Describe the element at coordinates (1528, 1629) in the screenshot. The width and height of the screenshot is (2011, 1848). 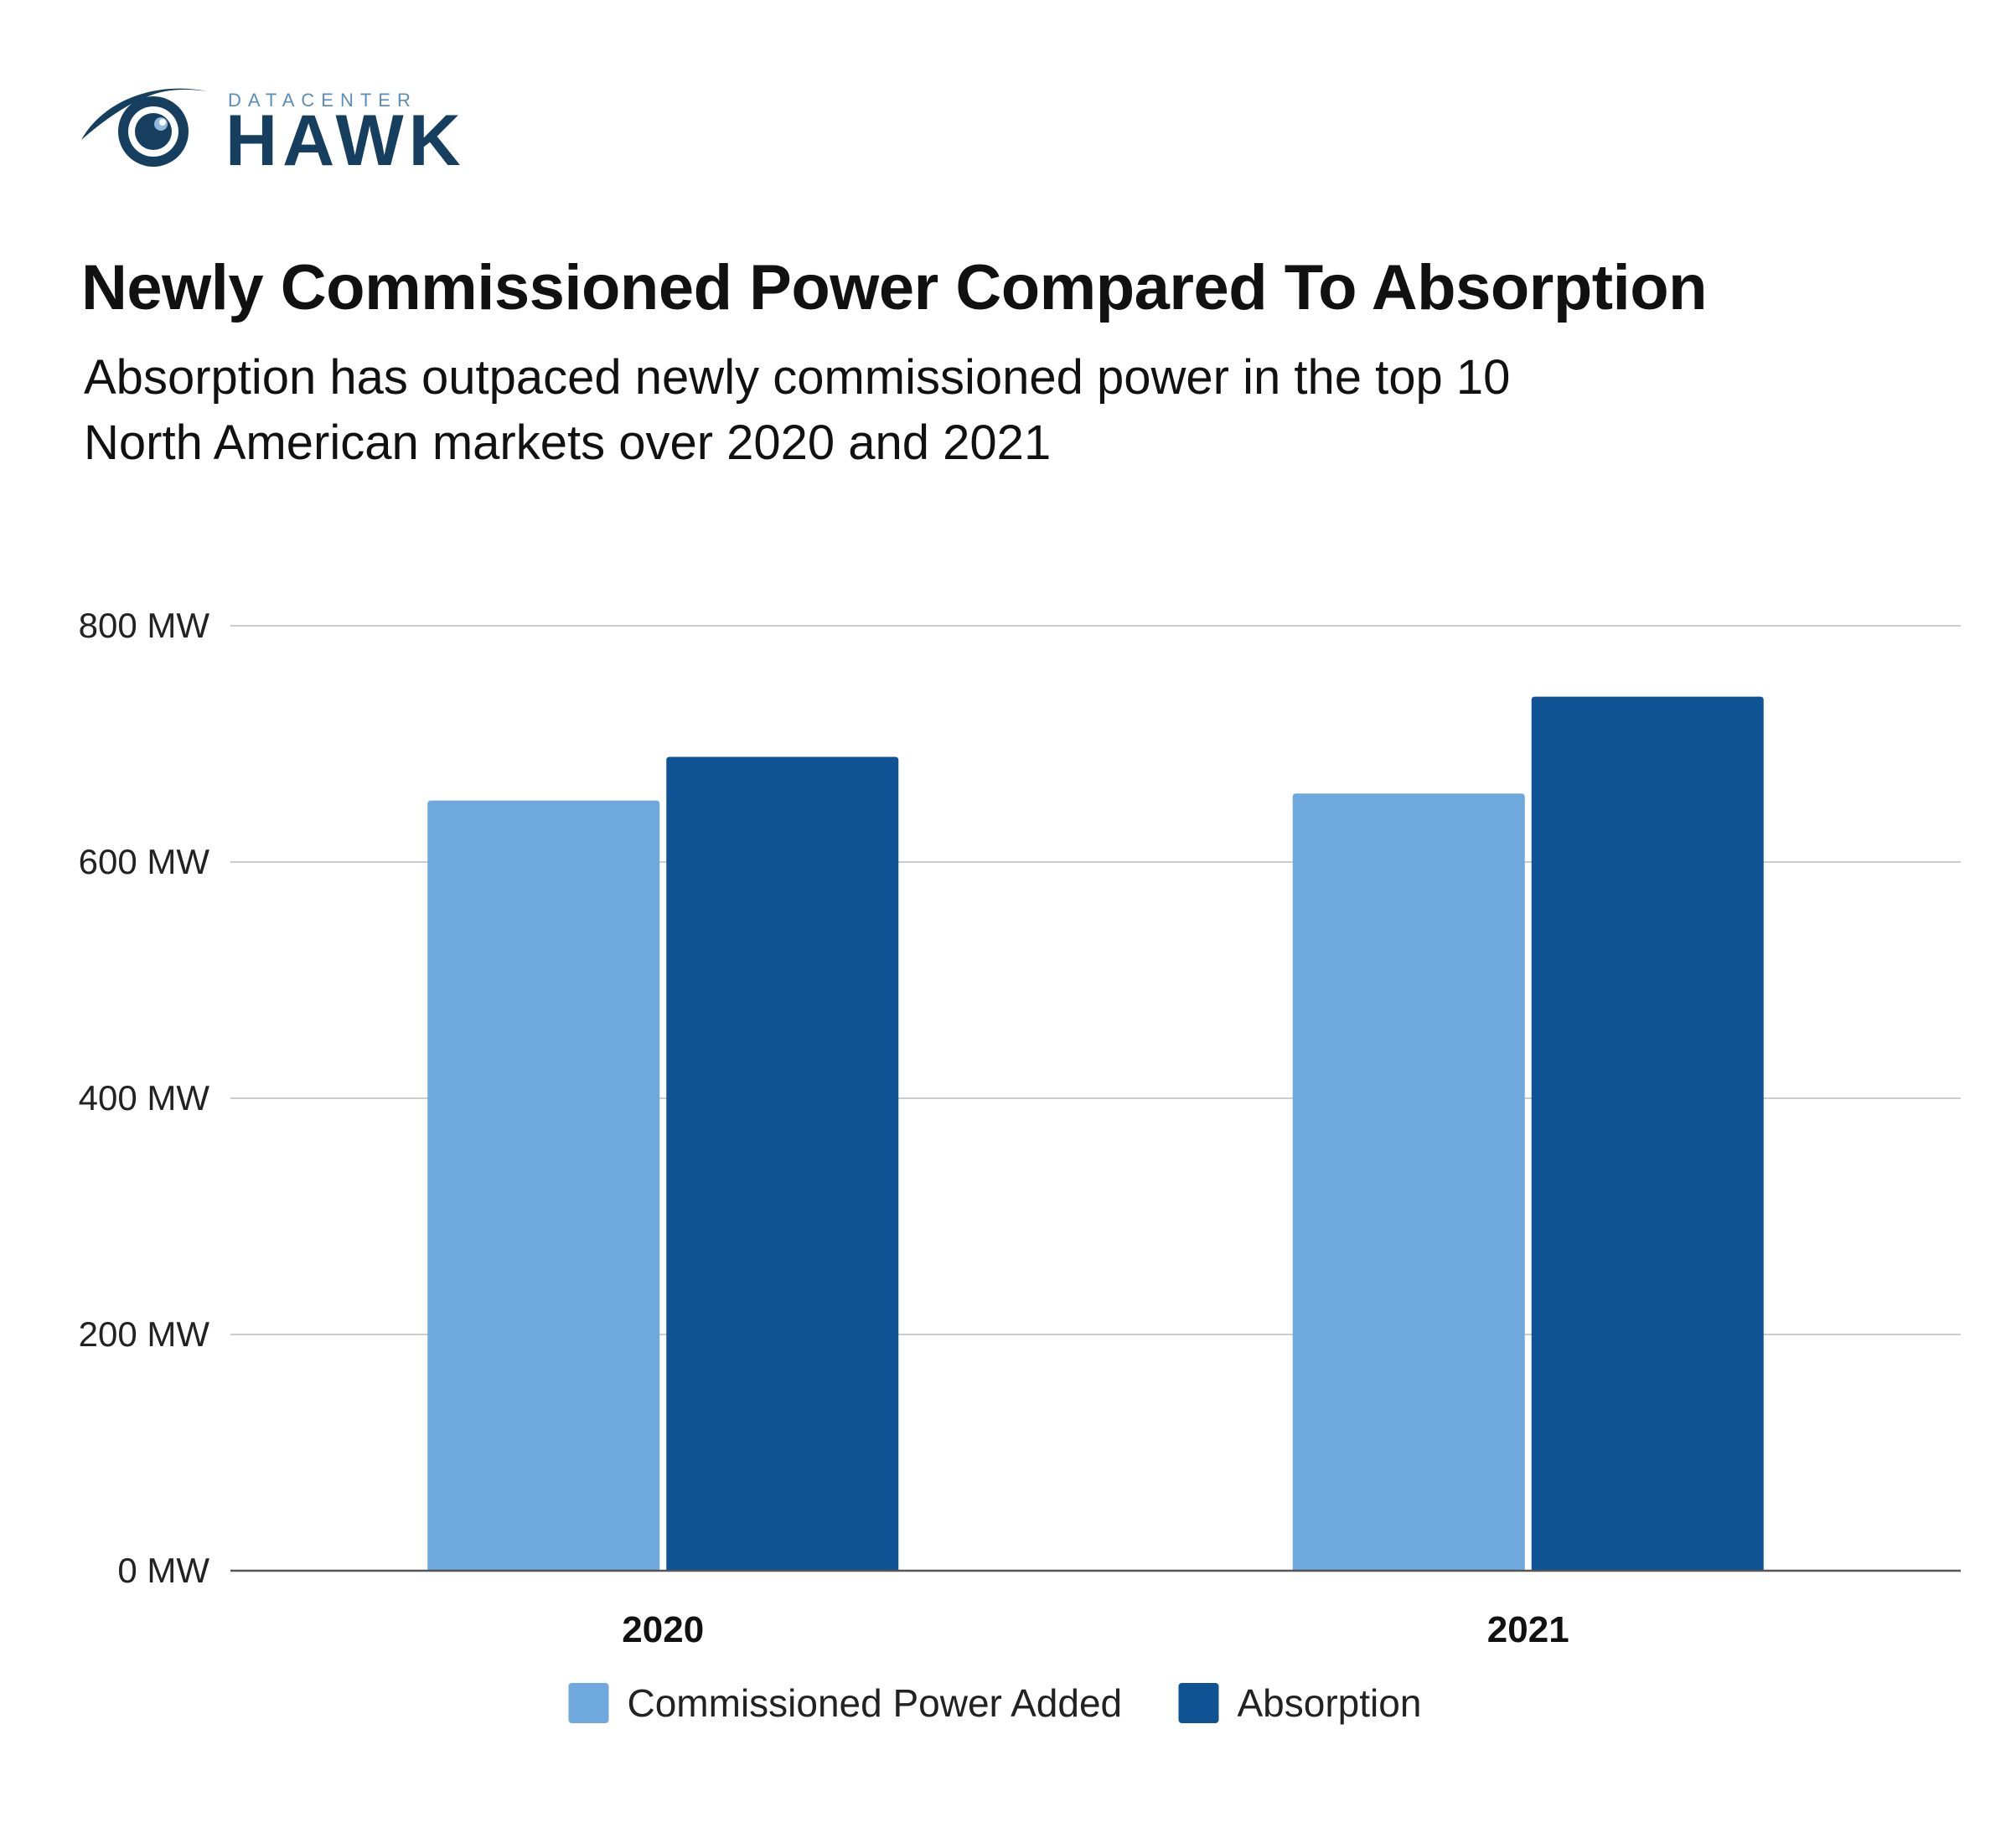
I see `x-tick-label: 2021` at that location.